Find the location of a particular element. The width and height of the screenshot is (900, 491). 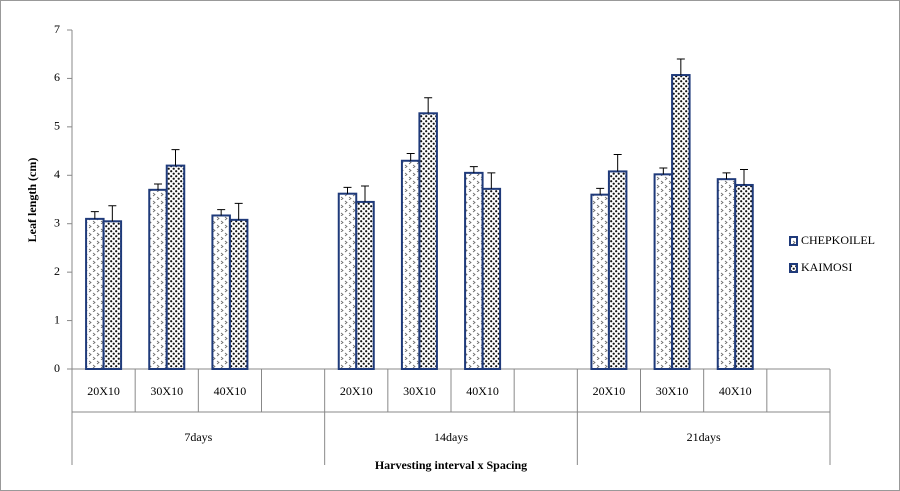

group-label: 7days is located at coordinates (198, 437).